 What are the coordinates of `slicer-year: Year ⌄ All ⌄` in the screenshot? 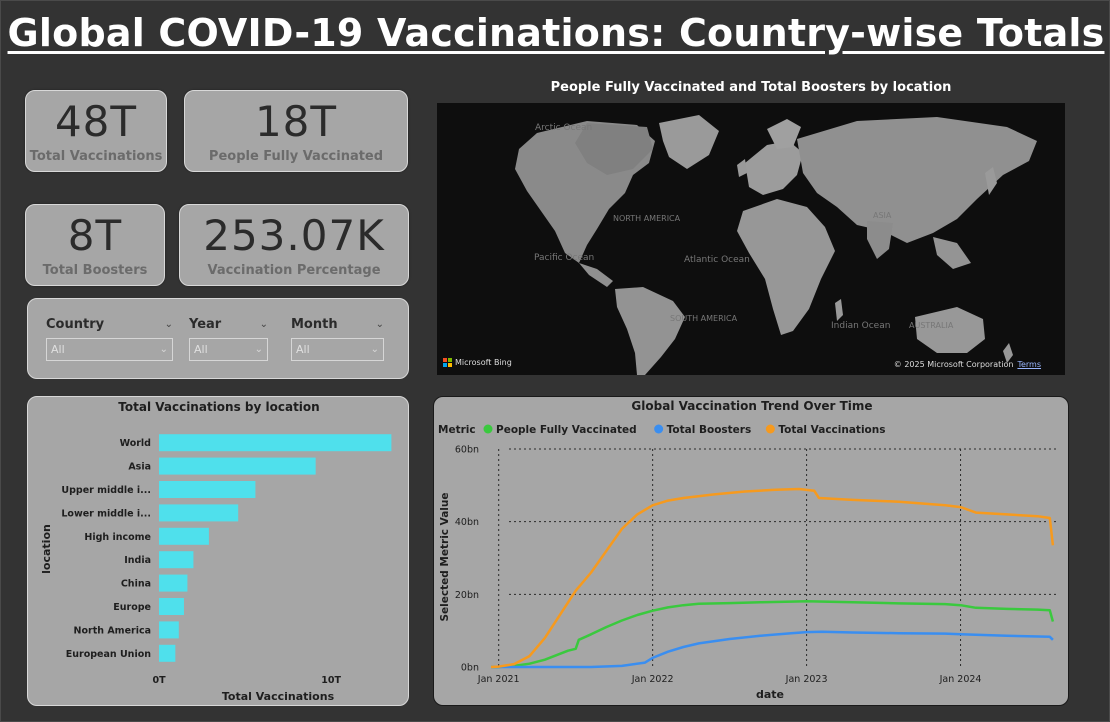 It's located at (228, 339).